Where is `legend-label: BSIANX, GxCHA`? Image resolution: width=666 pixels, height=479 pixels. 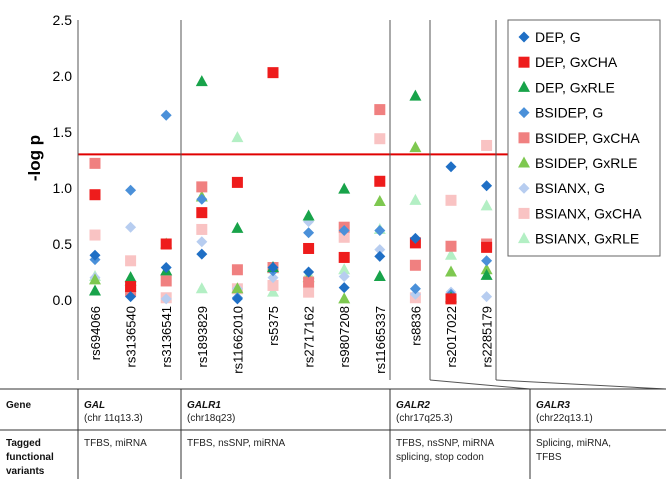
legend-label: BSIANX, GxCHA is located at coordinates (588, 213).